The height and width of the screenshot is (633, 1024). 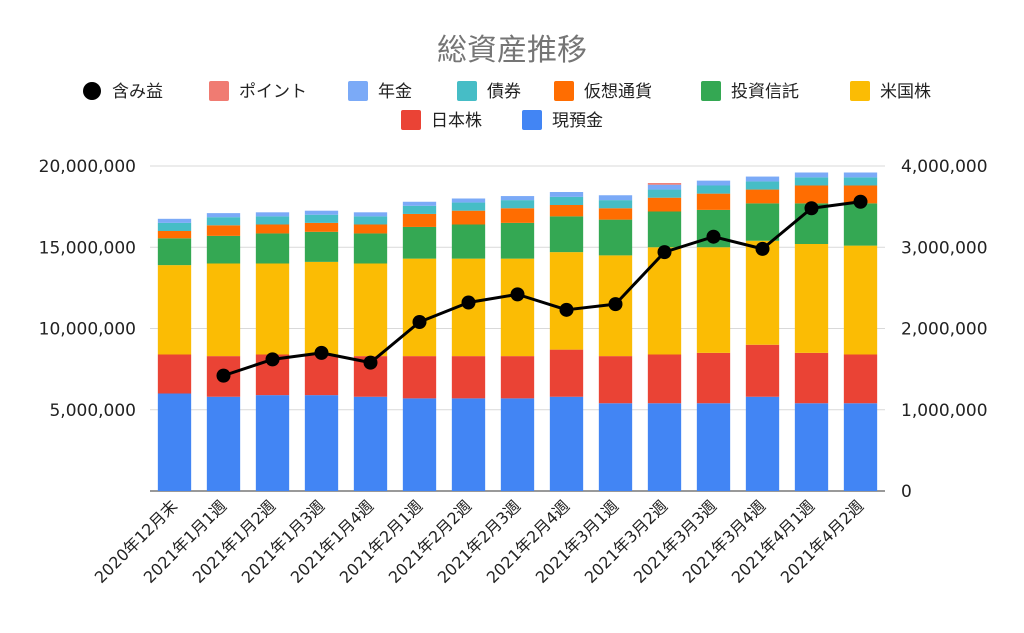 What do you see at coordinates (944, 330) in the screenshot?
I see `right-tick-label: 2,000,000` at bounding box center [944, 330].